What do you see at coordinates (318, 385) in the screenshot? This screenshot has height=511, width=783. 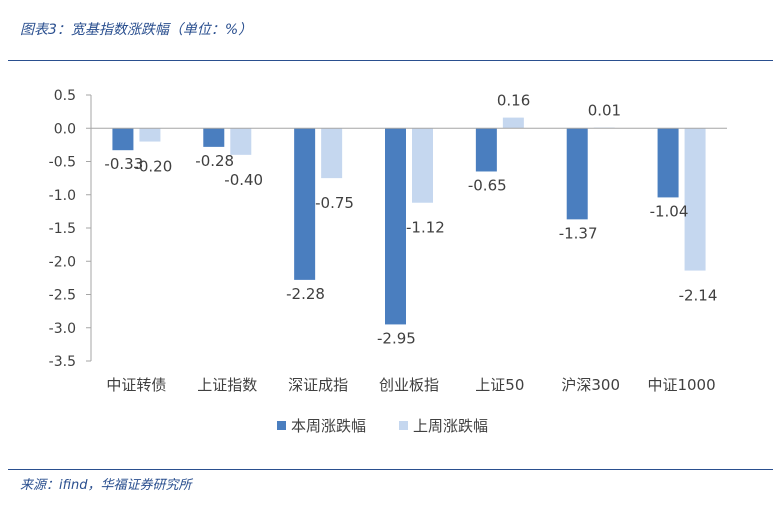 I see `x-category-label: 深证成指` at bounding box center [318, 385].